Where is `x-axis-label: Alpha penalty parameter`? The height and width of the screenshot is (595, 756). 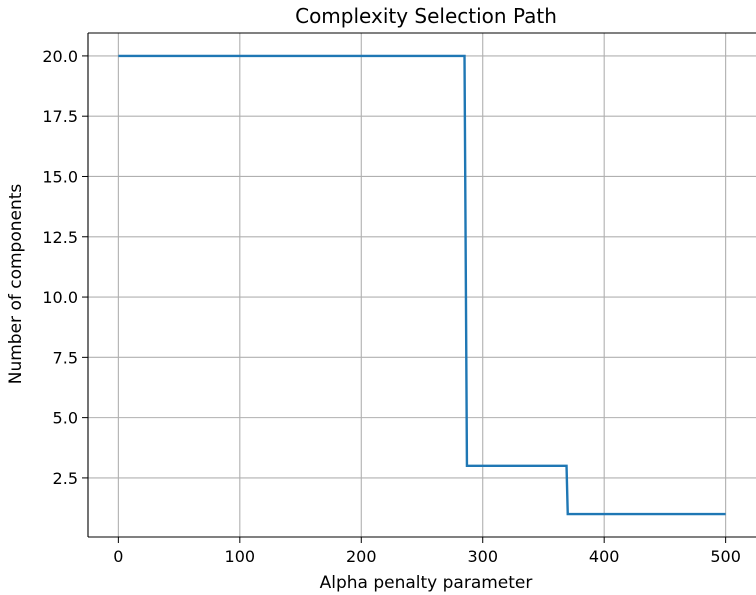 x-axis-label: Alpha penalty parameter is located at coordinates (426, 583).